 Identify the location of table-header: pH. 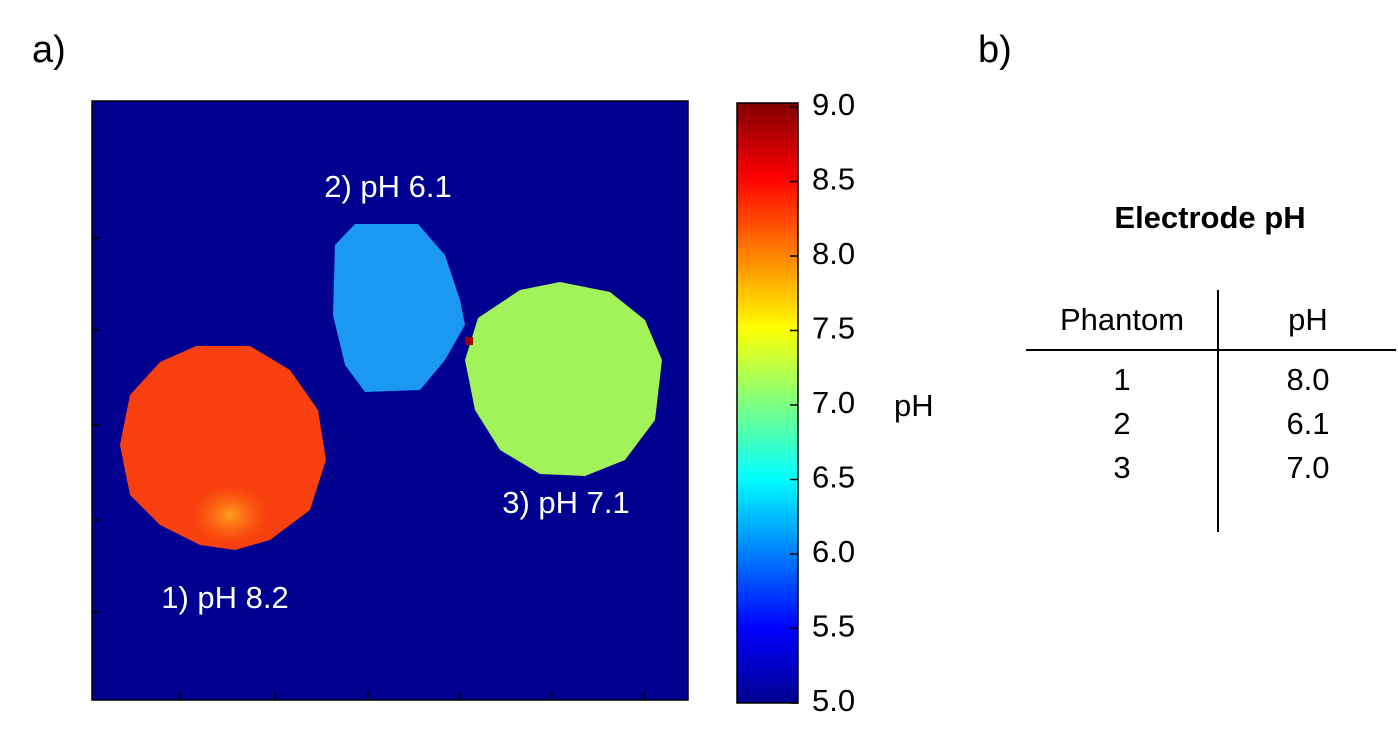
(1308, 319).